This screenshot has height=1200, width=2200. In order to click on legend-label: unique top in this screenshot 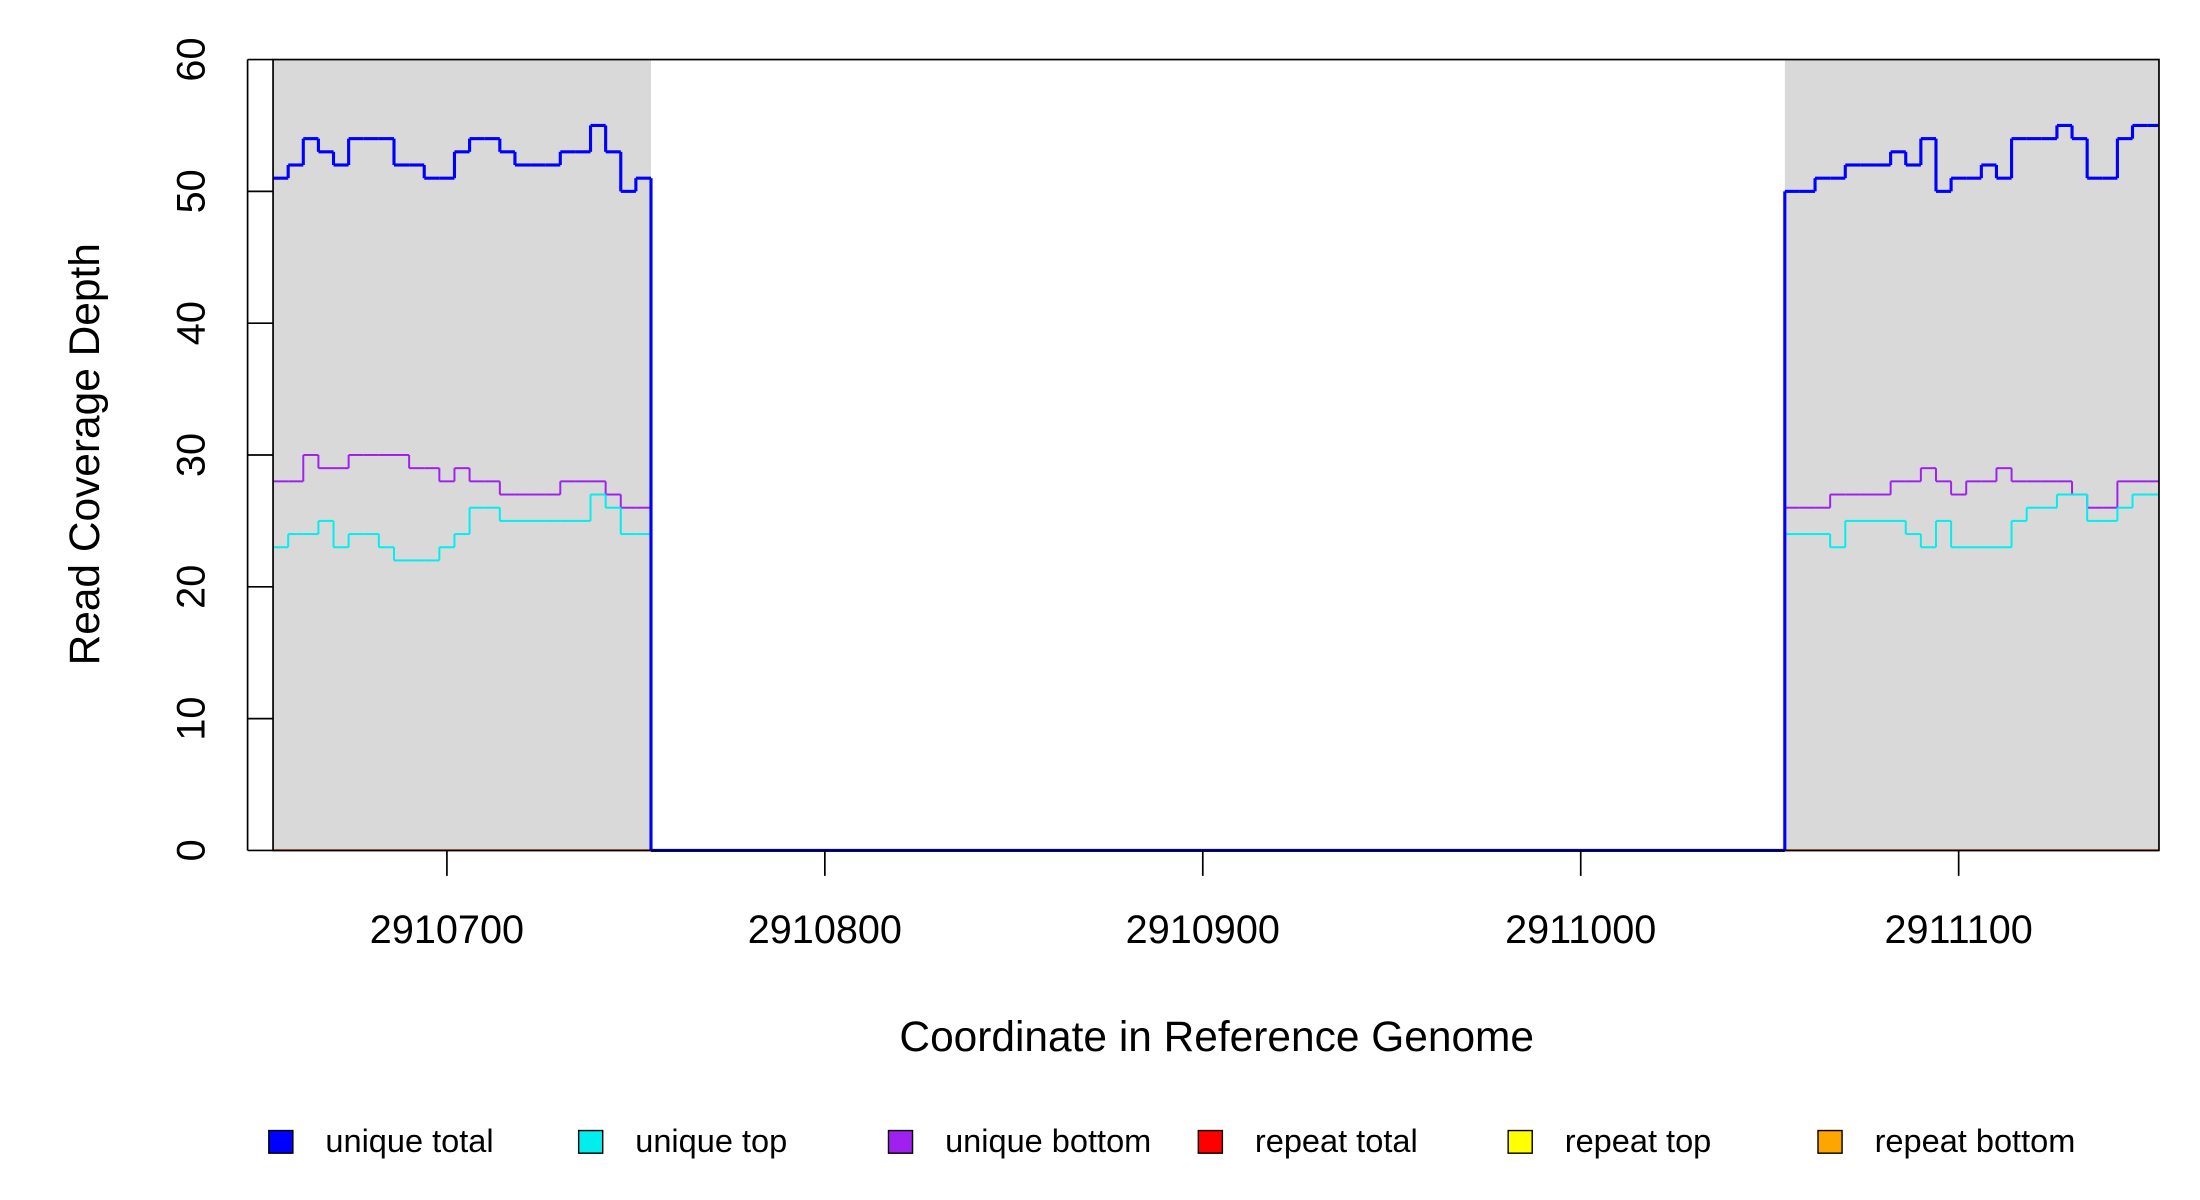, I will do `click(711, 1141)`.